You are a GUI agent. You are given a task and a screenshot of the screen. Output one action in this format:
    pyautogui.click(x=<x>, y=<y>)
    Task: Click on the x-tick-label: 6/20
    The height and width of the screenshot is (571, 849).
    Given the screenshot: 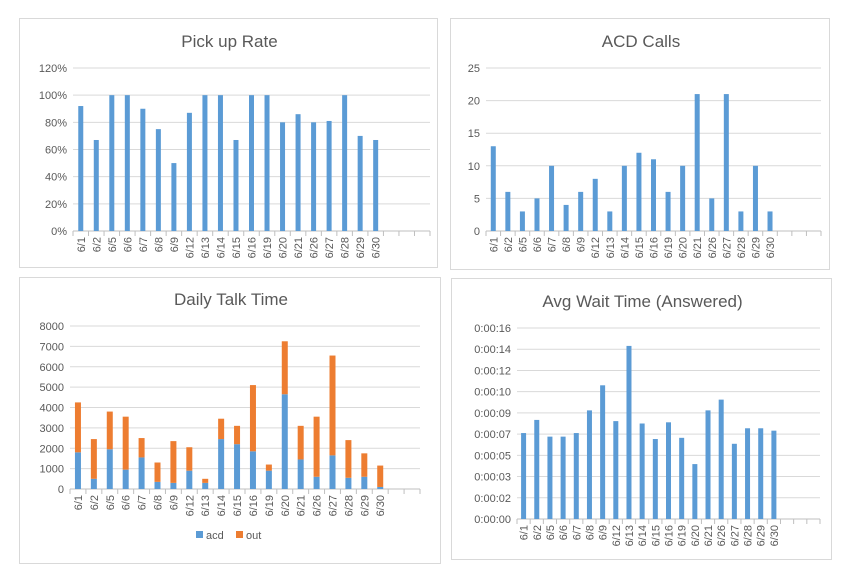 What is the action you would take?
    pyautogui.click(x=284, y=247)
    